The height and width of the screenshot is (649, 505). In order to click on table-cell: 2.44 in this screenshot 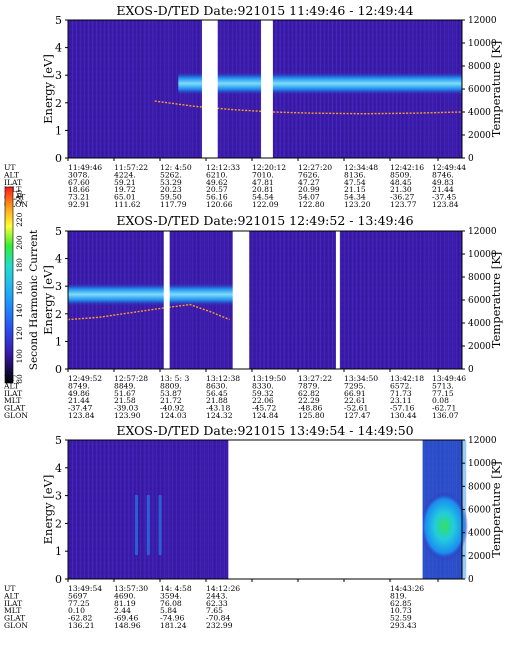, I will do `click(122, 610)`.